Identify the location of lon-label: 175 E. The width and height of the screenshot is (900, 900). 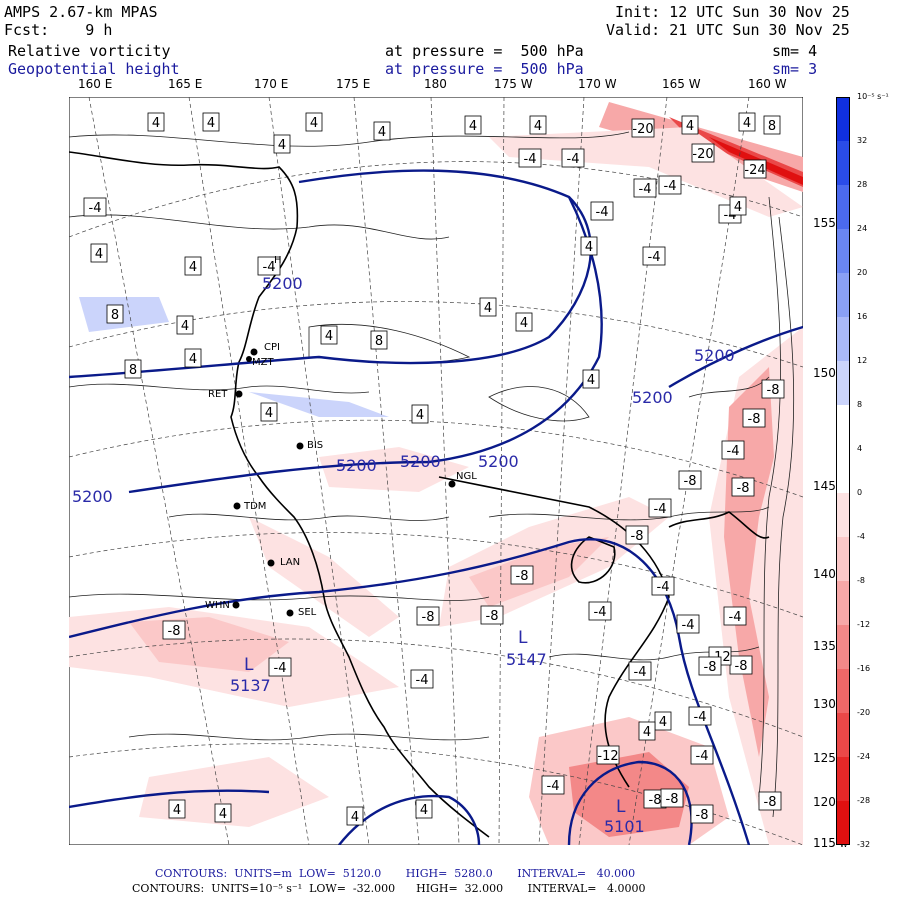
(353, 84).